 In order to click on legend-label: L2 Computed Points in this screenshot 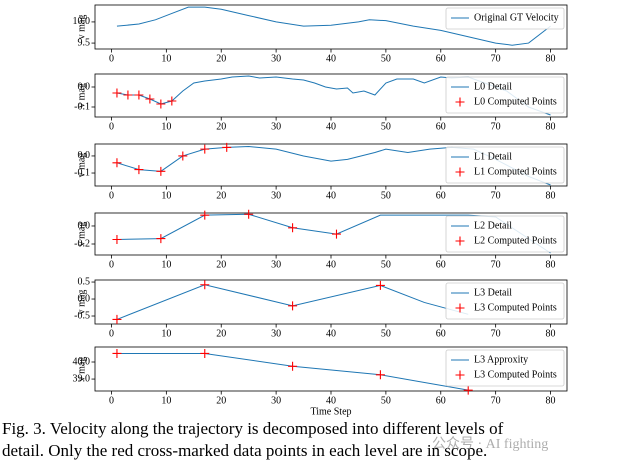, I will do `click(515, 240)`.